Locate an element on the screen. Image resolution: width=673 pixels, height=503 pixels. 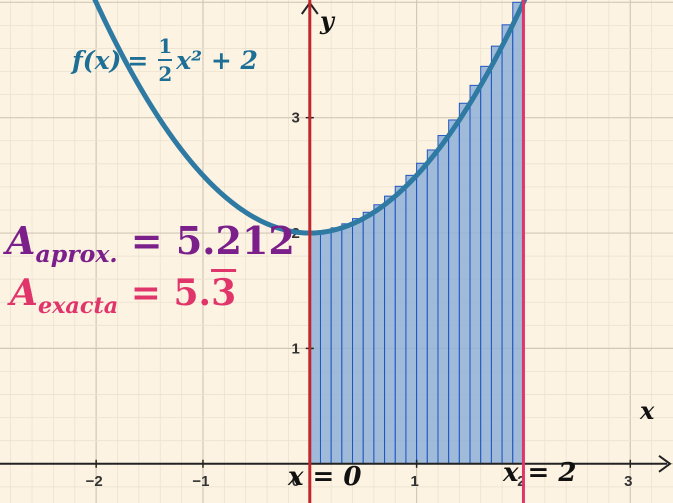
fraction: 1 2 is located at coordinates (165, 60).